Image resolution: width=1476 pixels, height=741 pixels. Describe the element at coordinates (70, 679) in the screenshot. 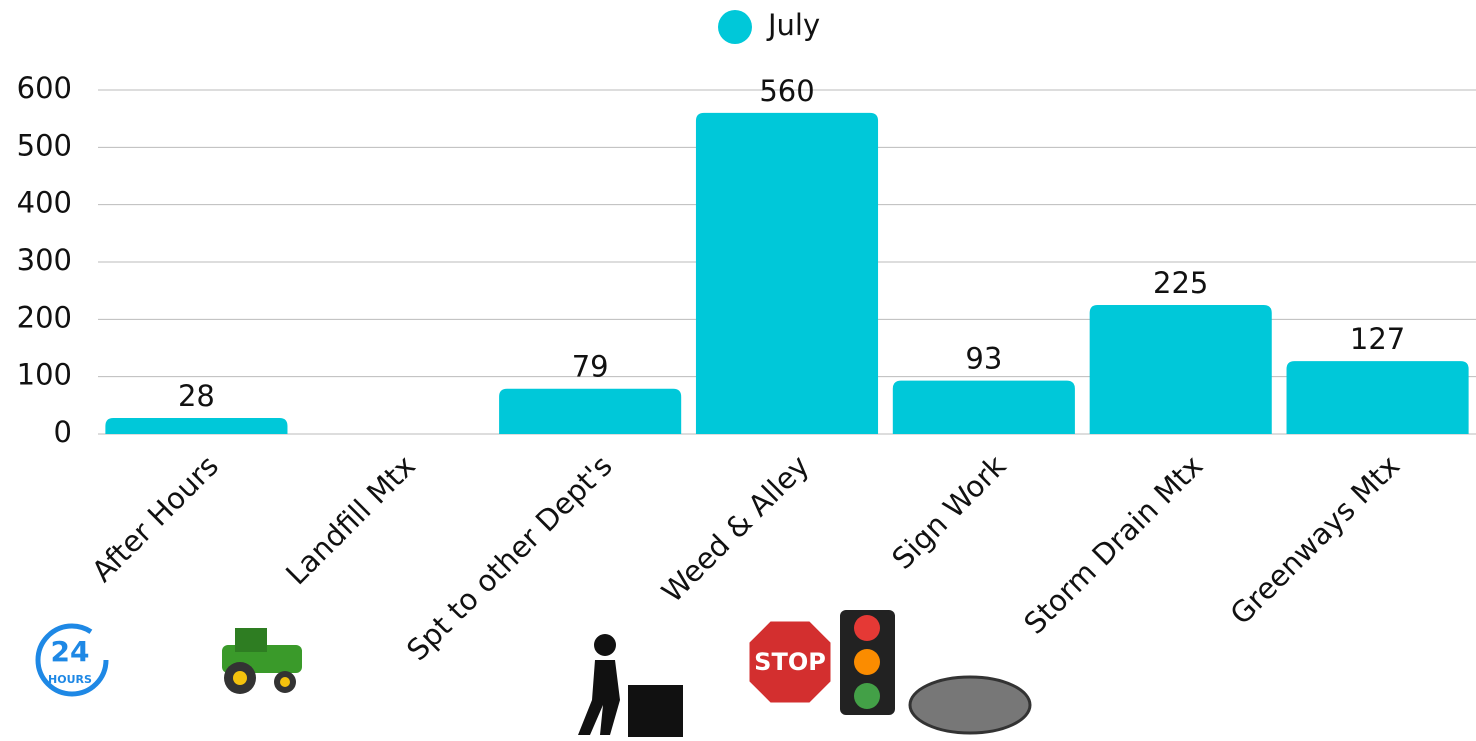

I see `icon-text: HOURS` at that location.